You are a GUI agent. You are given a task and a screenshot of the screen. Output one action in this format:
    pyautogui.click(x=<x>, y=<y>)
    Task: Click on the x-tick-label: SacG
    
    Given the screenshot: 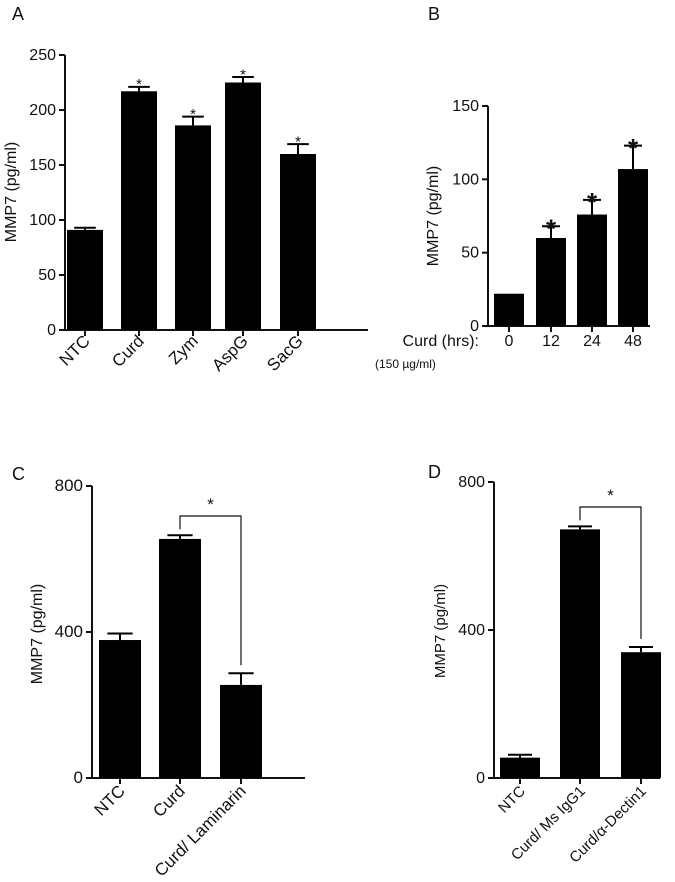 What is the action you would take?
    pyautogui.click(x=285, y=353)
    